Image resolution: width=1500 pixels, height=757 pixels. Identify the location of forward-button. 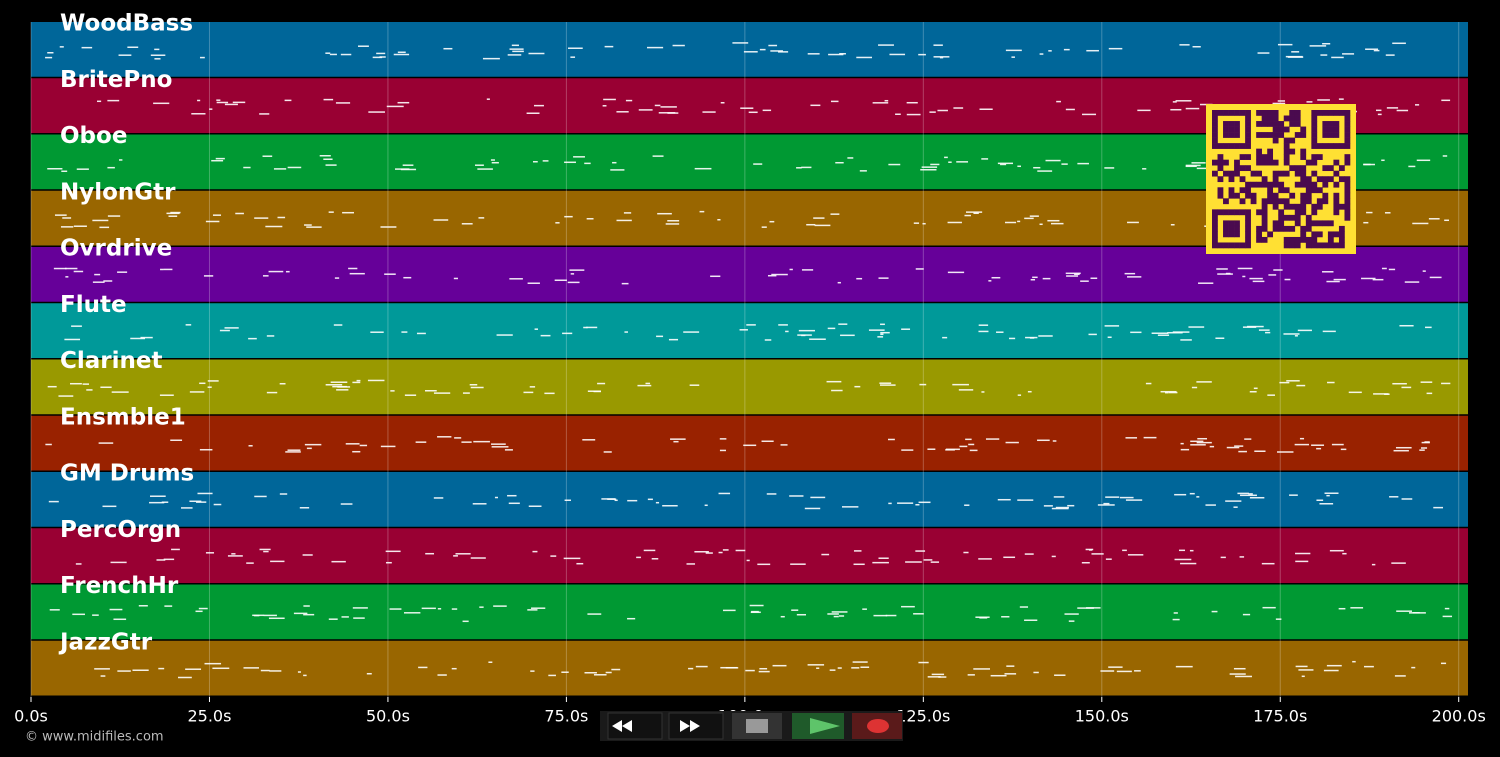
(696, 726).